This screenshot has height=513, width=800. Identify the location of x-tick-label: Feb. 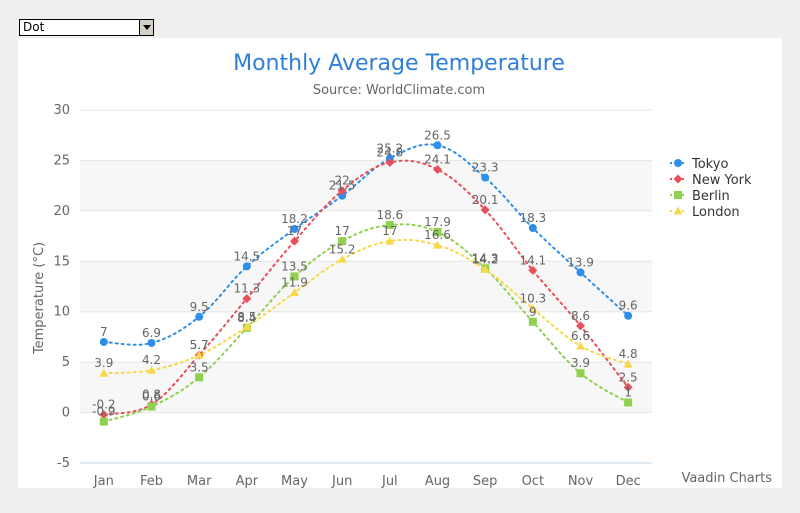
(151, 481).